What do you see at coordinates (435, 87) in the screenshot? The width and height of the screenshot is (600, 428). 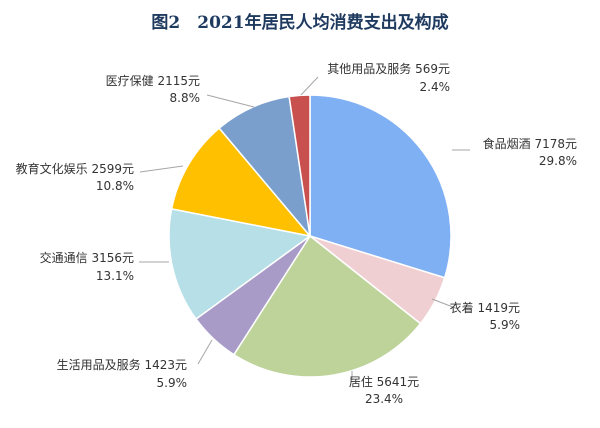 I see `slice-percent-label: 2.4%` at bounding box center [435, 87].